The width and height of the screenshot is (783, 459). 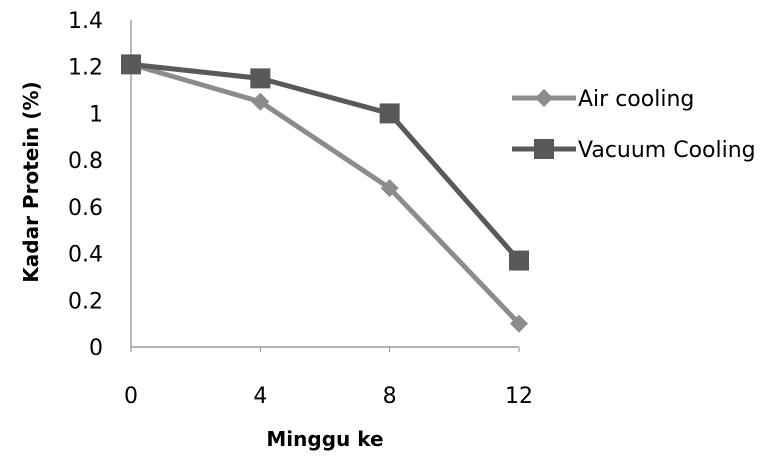 What do you see at coordinates (85, 208) in the screenshot?
I see `y-tick-label: 0.6` at bounding box center [85, 208].